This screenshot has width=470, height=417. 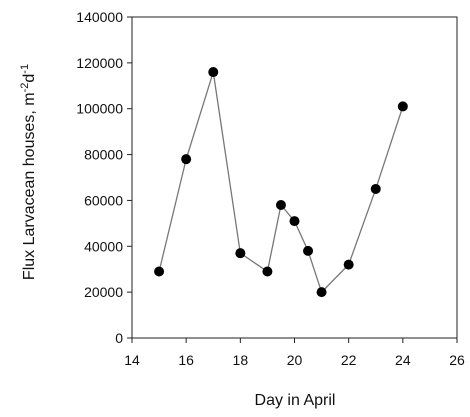 What do you see at coordinates (104, 177) in the screenshot?
I see `y-axis: 0 20000 40000 60000 80000 100000 120000 140000` at bounding box center [104, 177].